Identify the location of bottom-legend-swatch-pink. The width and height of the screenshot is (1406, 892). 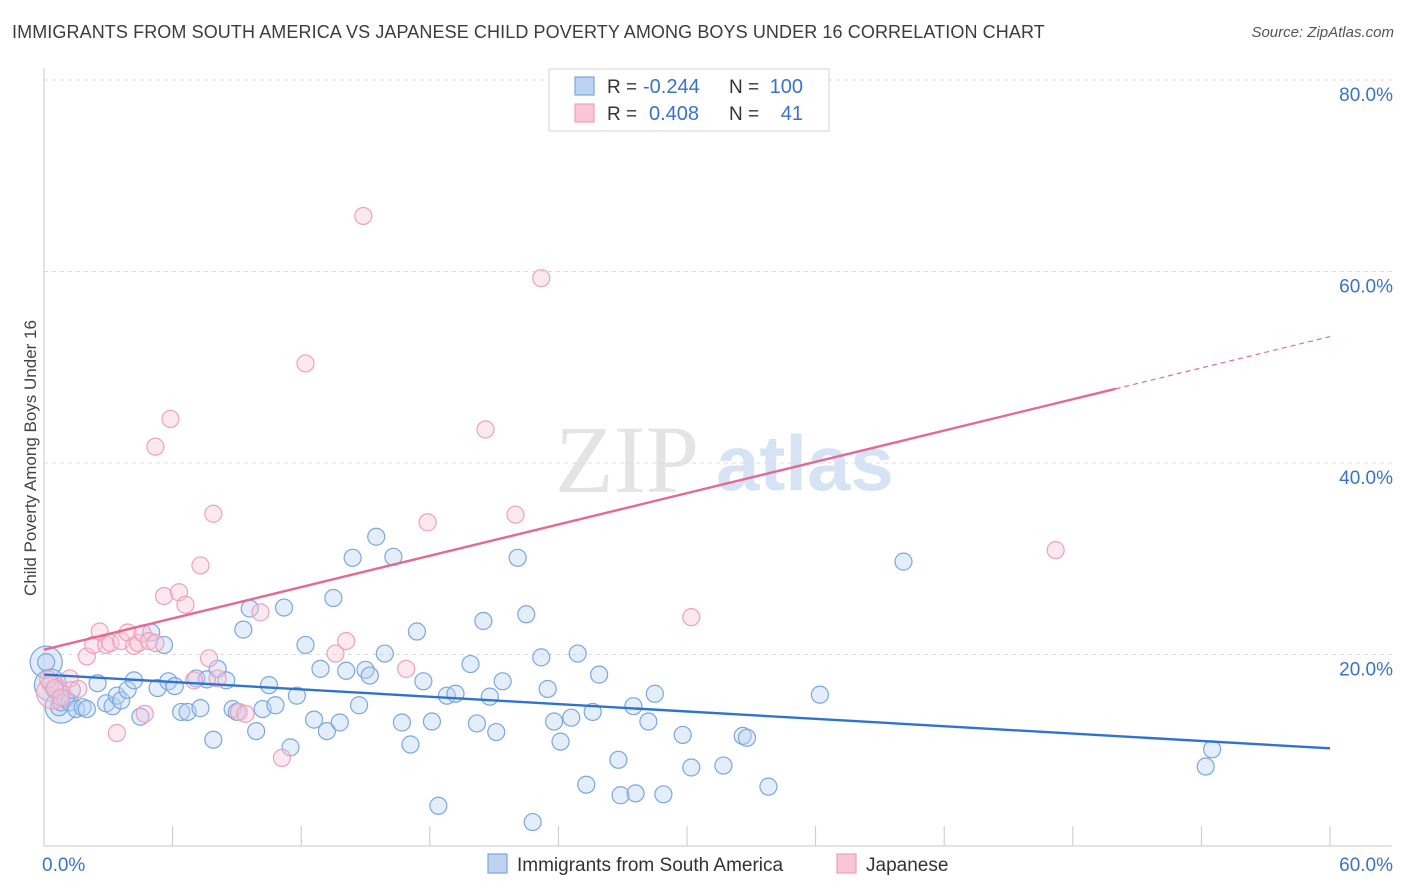
(846, 863).